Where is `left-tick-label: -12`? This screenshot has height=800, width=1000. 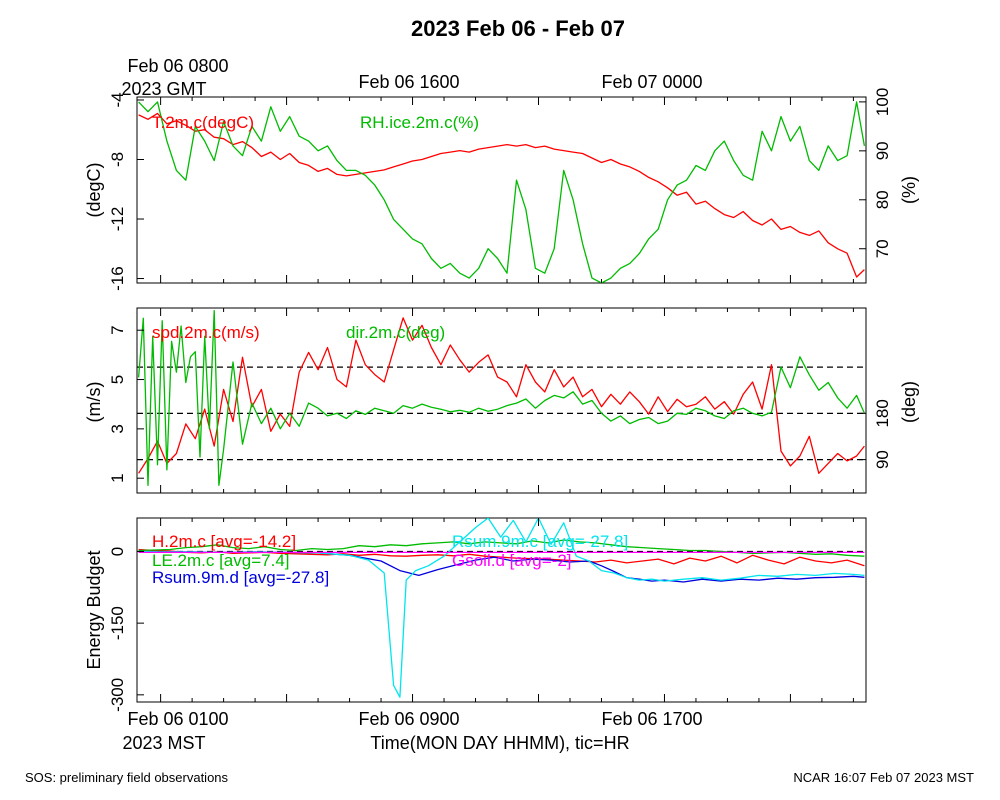 left-tick-label: -12 is located at coordinates (117, 219).